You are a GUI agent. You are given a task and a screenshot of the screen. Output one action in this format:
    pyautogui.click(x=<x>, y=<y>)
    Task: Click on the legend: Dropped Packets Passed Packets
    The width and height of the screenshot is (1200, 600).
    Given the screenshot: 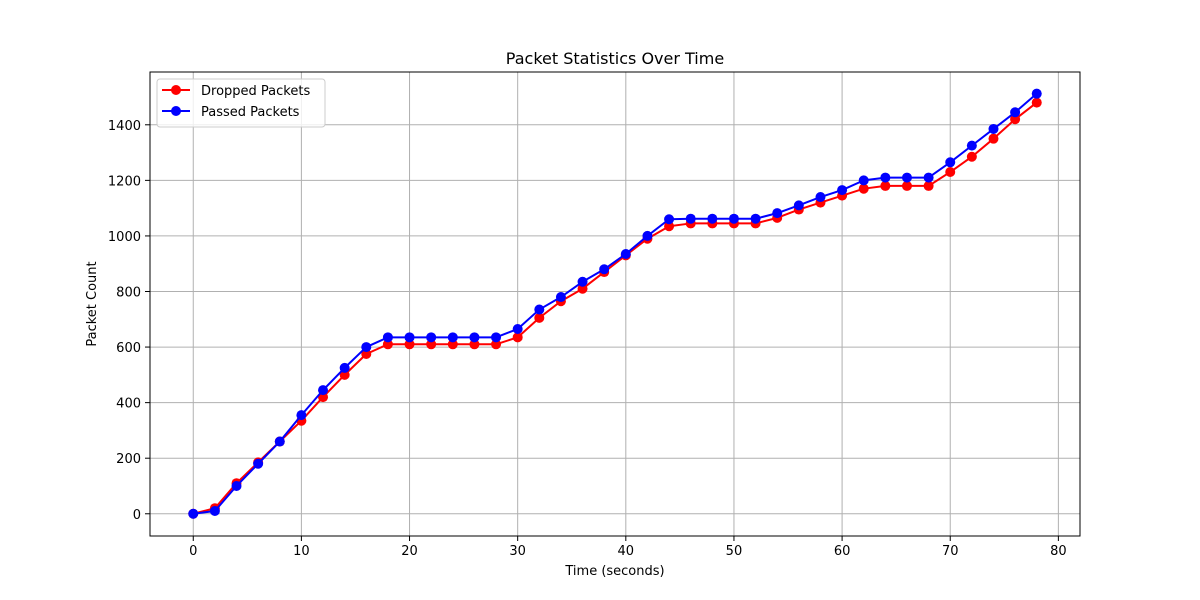 What is the action you would take?
    pyautogui.click(x=241, y=103)
    